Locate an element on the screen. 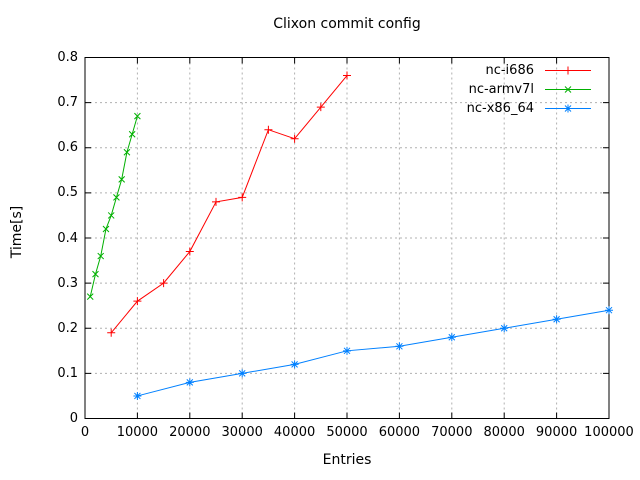  legend-item-nc-x86_64: nc-x86_64 is located at coordinates (529, 108).